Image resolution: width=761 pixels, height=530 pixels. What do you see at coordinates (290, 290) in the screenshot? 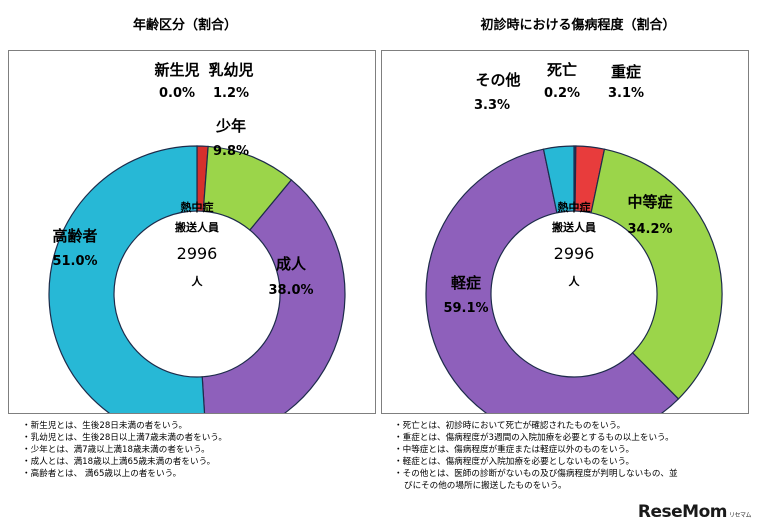
I see `slice-percent-label: 38.0%` at bounding box center [290, 290].